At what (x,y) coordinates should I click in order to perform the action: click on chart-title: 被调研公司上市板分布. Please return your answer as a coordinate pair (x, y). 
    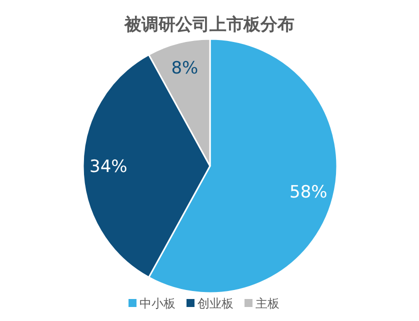
    Looking at the image, I should click on (209, 25).